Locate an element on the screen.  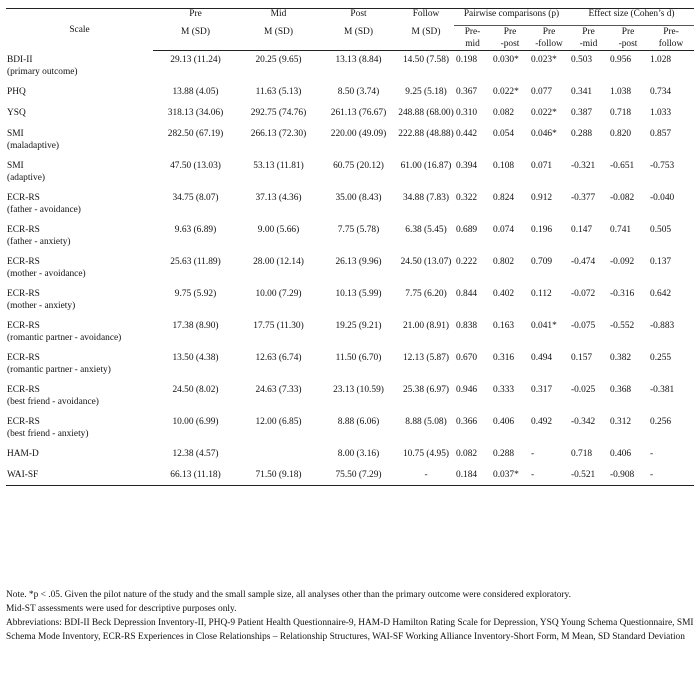
header-pairwise: Pairwise comparisons (p) is located at coordinates (511, 17).